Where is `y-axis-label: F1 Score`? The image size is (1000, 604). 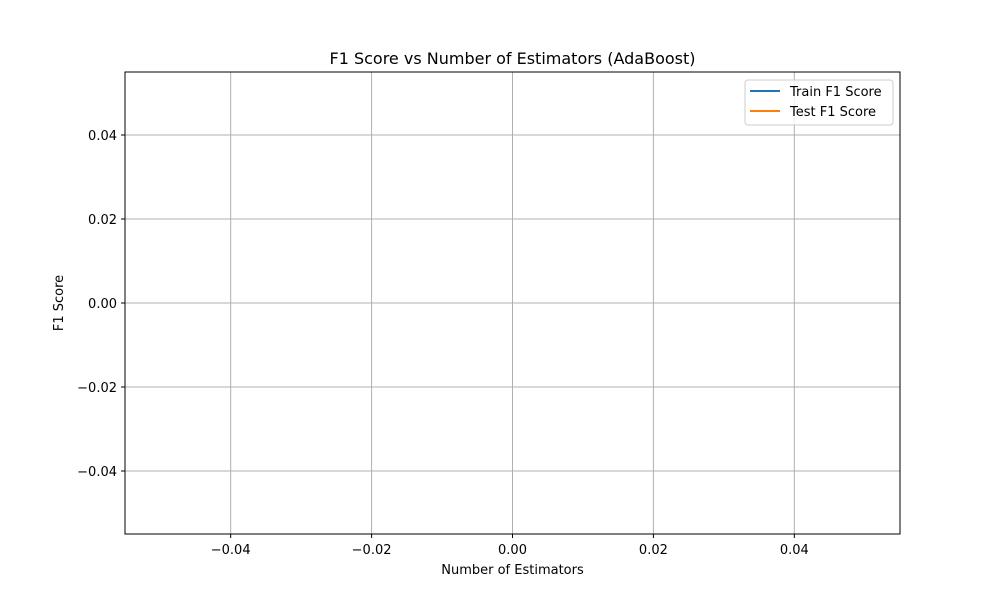 y-axis-label: F1 Score is located at coordinates (59, 303).